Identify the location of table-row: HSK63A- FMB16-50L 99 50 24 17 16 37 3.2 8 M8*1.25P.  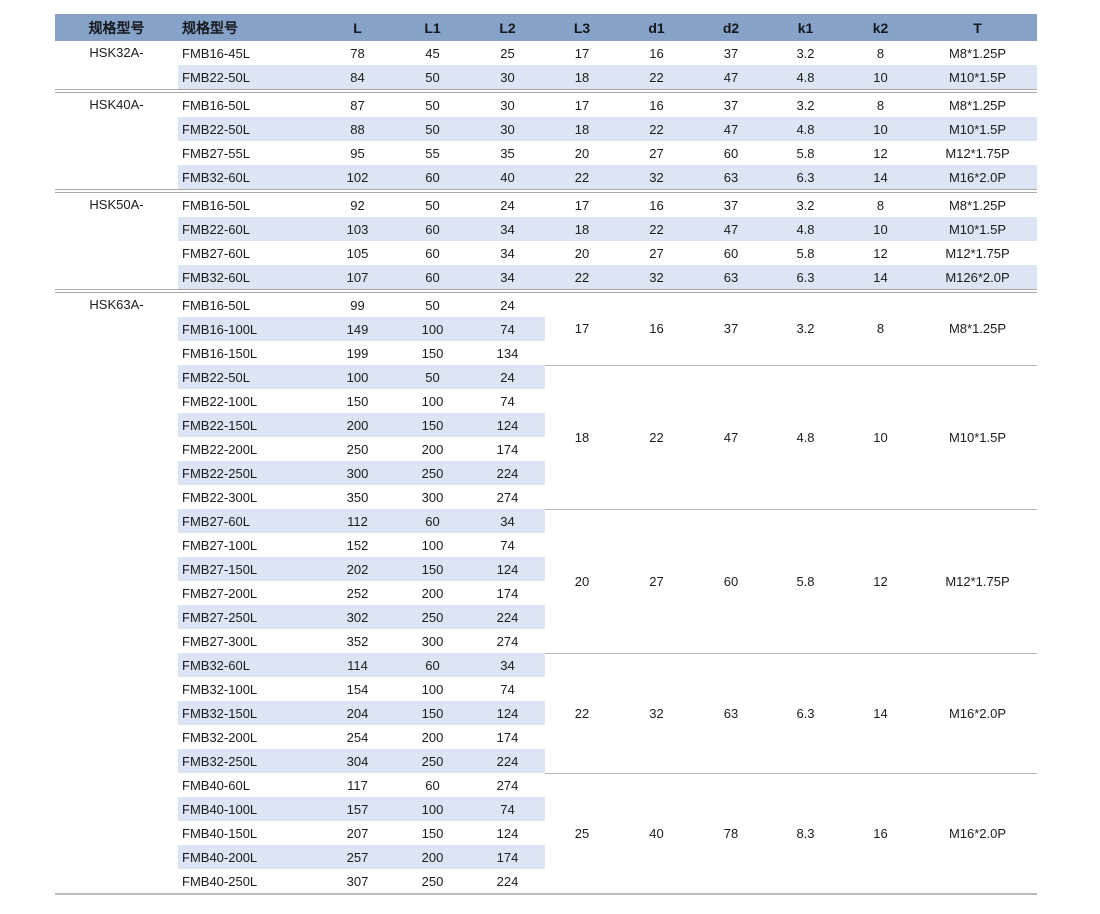
(546, 314).